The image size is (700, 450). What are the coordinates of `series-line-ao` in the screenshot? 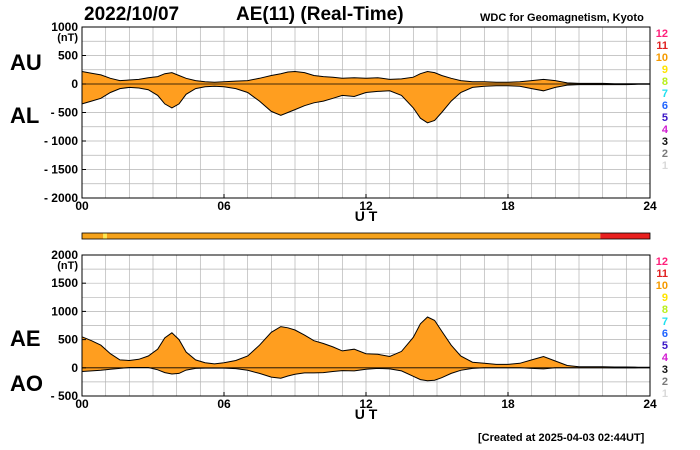 It's located at (365, 374).